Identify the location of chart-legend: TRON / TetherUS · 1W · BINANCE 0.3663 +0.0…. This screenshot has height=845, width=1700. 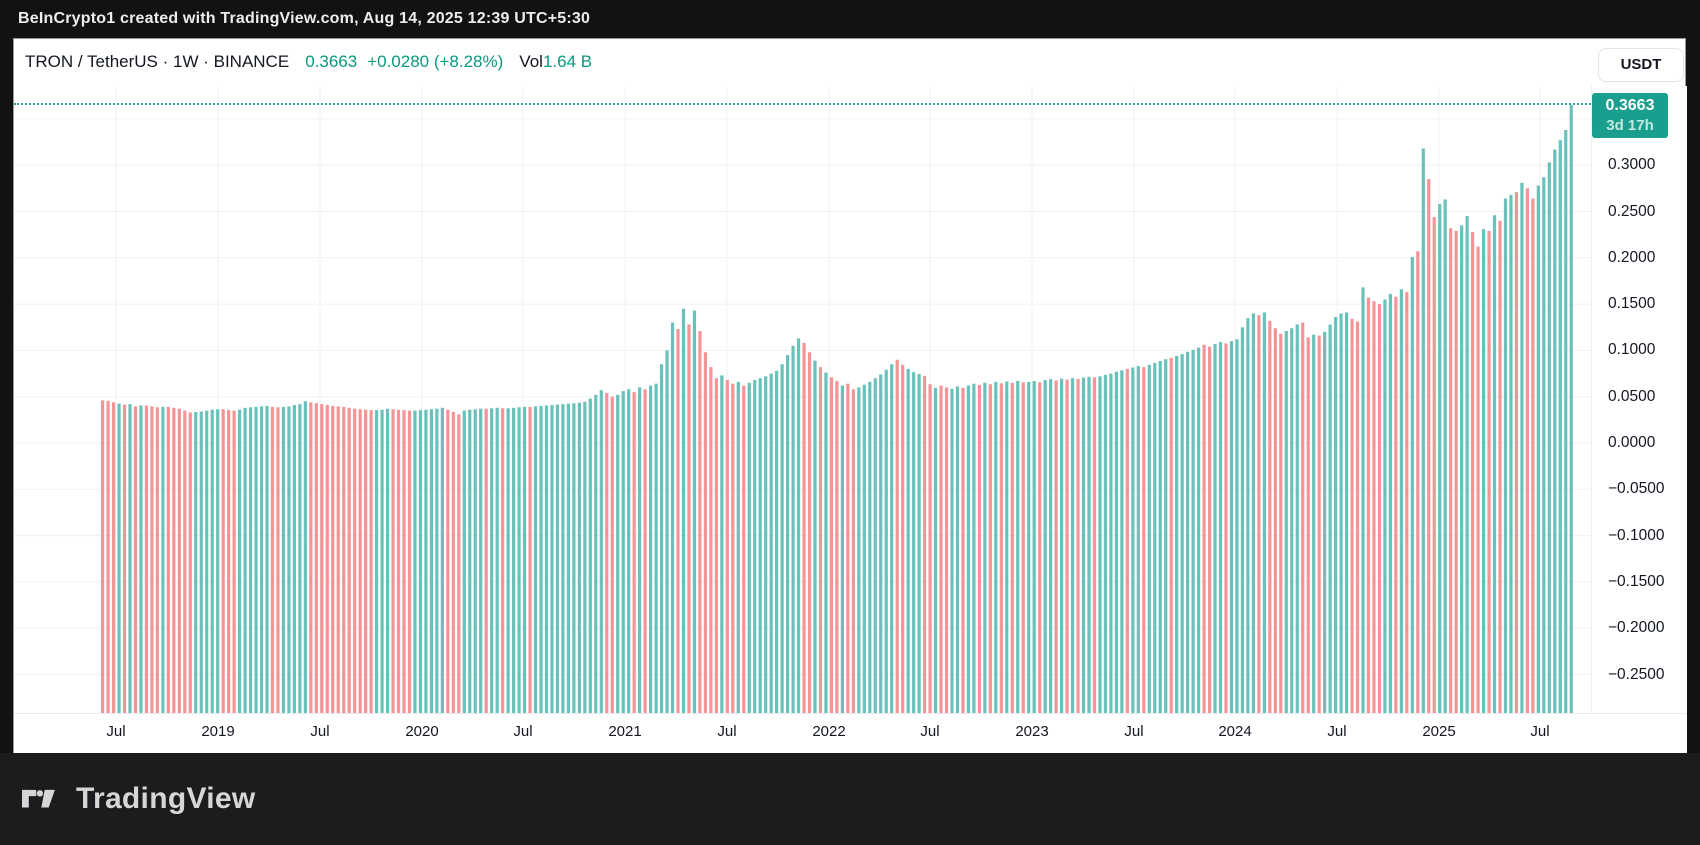
(308, 62).